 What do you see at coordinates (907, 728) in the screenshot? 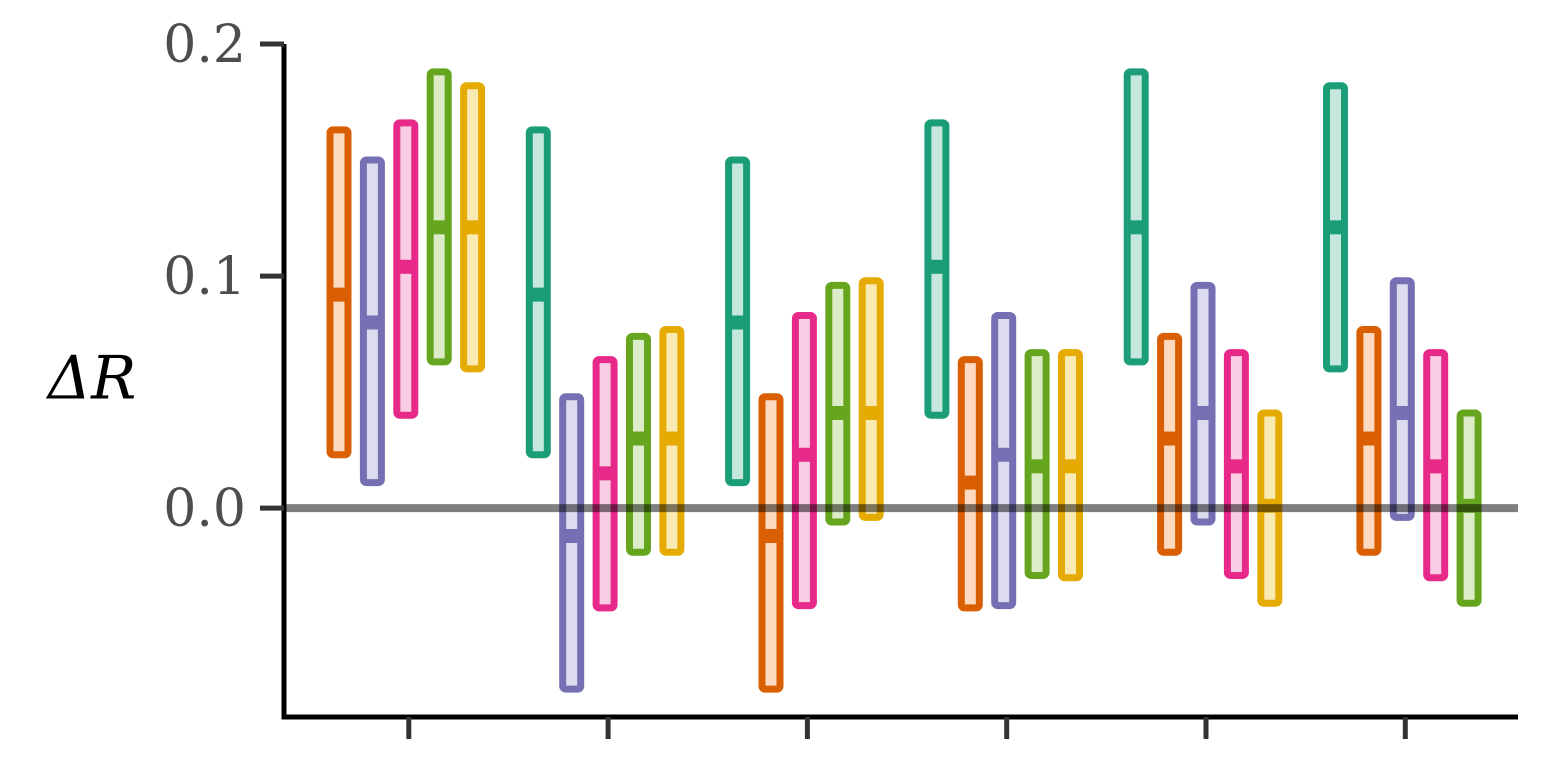
I see `x-ticks` at bounding box center [907, 728].